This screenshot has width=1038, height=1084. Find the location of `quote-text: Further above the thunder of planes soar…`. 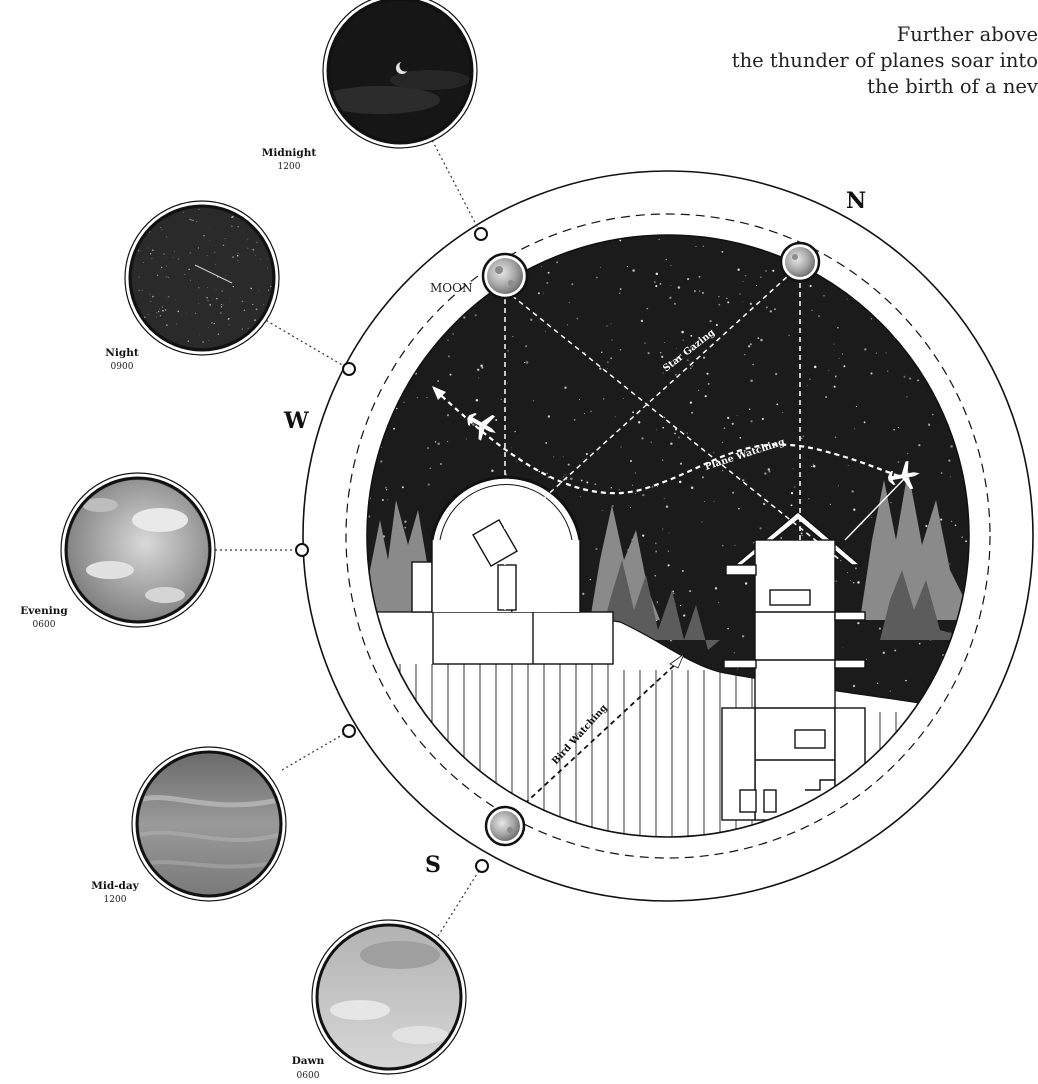

quote-text: Further above the thunder of planes soar… is located at coordinates (688, 61).